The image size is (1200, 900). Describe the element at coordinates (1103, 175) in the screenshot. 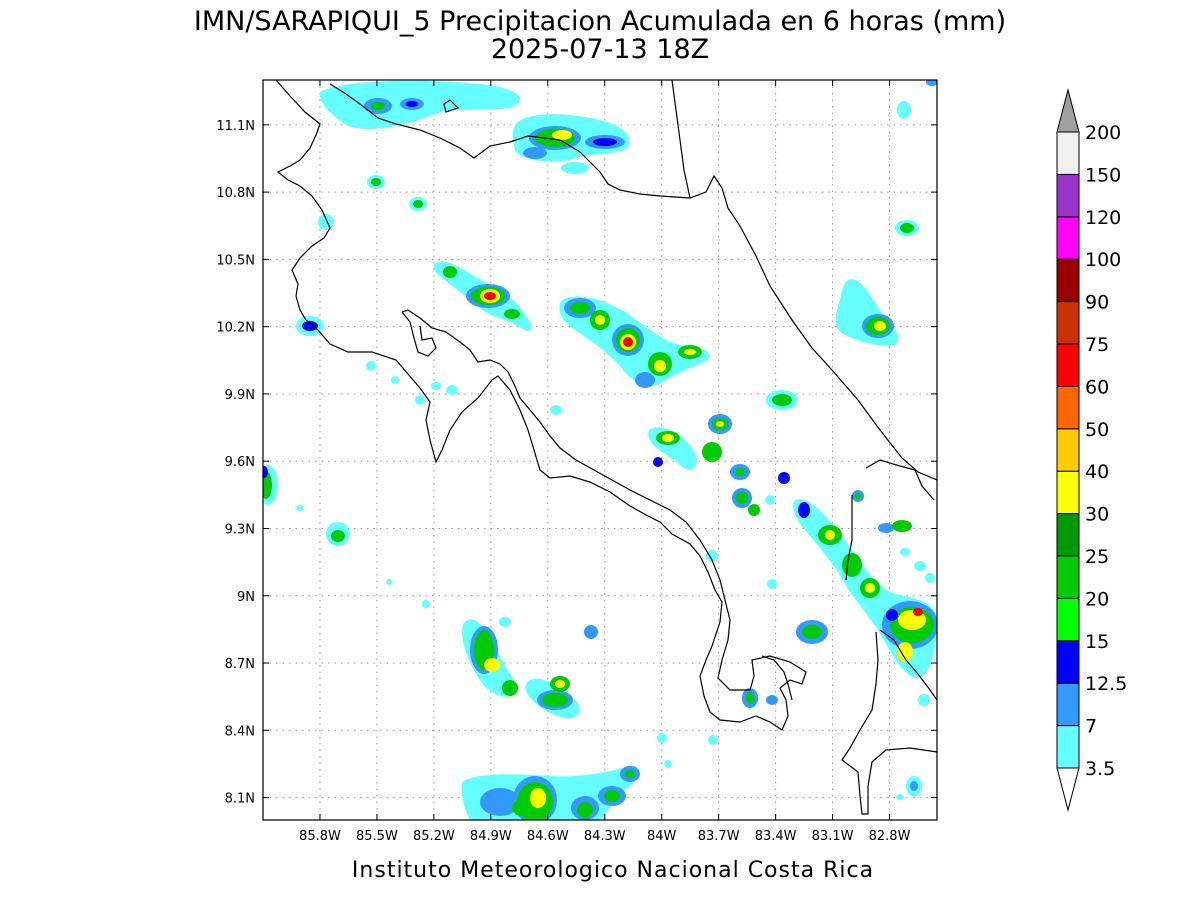

I see `colorbar-label: 150` at that location.